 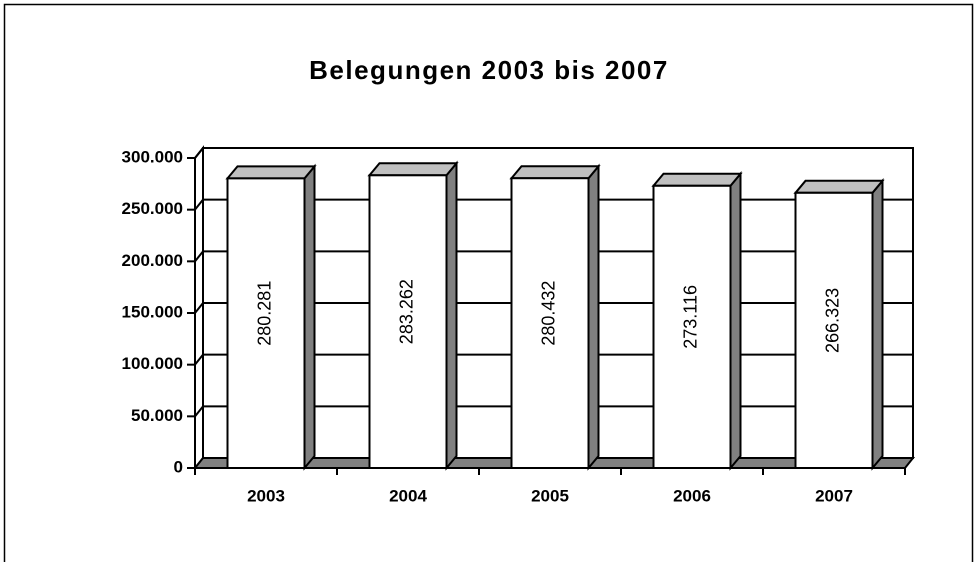 I want to click on y-tick-label: 200.000, so click(x=152, y=260).